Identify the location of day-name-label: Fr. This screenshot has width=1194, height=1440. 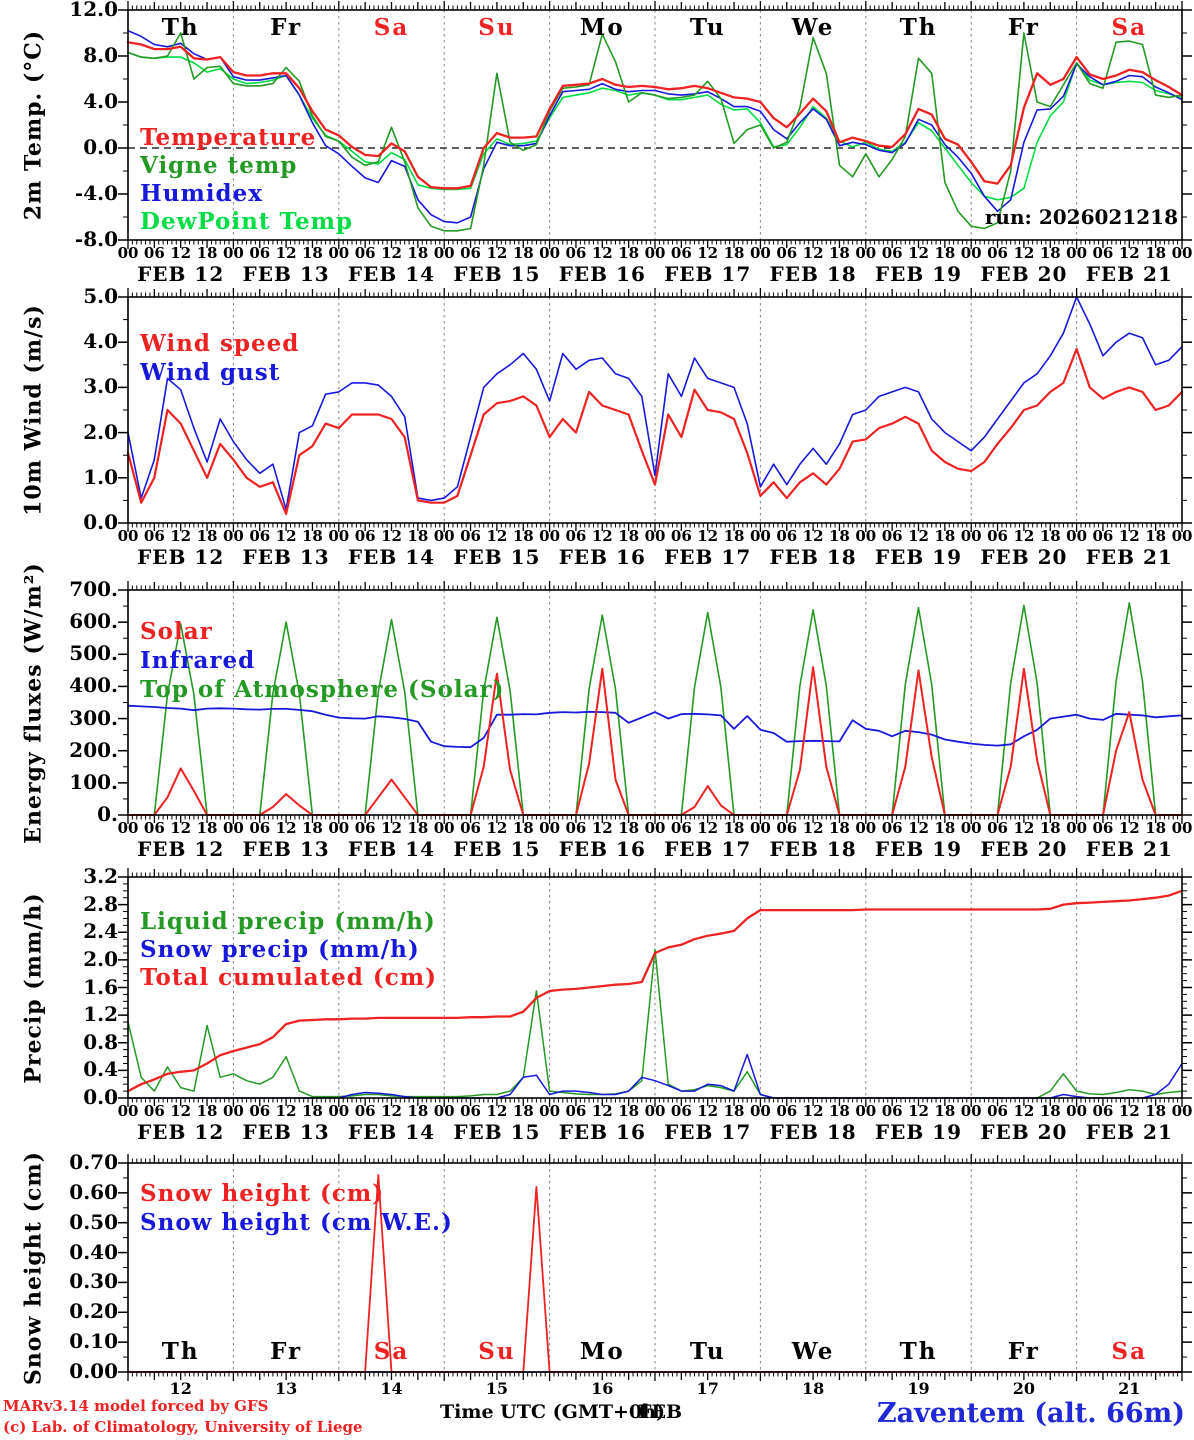
(1023, 1351).